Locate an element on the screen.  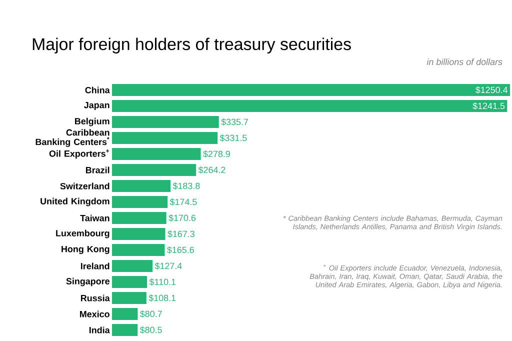
y-tick-label: Switzerland is located at coordinates (85, 186).